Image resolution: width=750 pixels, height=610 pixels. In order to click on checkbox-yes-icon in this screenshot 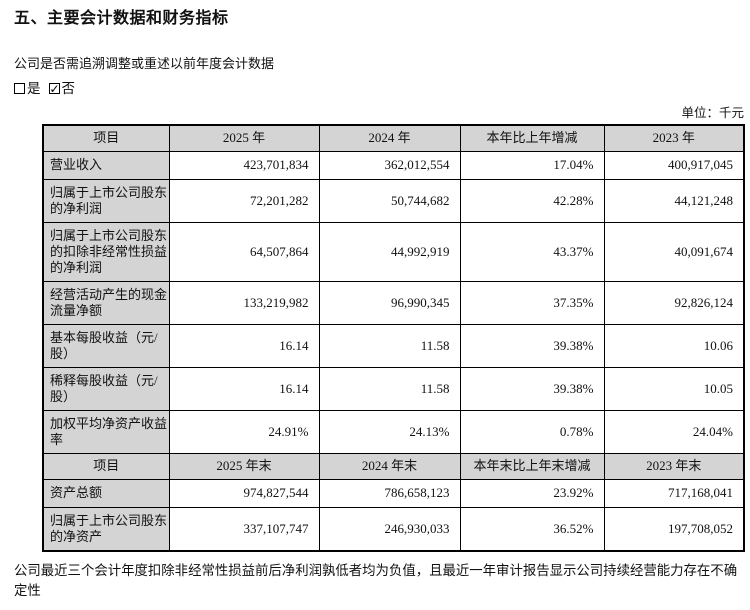, I will do `click(19, 88)`.